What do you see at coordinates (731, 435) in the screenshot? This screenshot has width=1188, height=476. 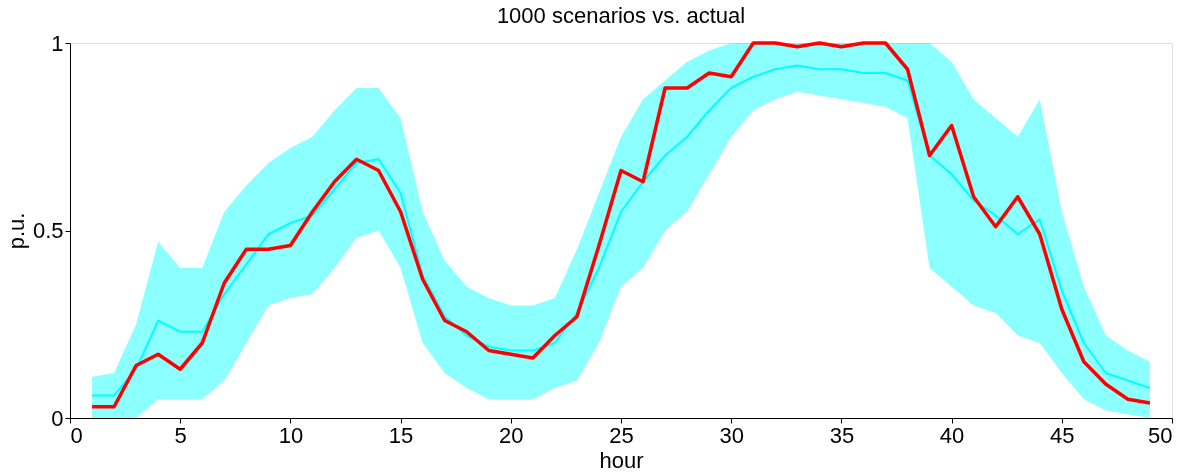 I see `x-tick-label: 30` at bounding box center [731, 435].